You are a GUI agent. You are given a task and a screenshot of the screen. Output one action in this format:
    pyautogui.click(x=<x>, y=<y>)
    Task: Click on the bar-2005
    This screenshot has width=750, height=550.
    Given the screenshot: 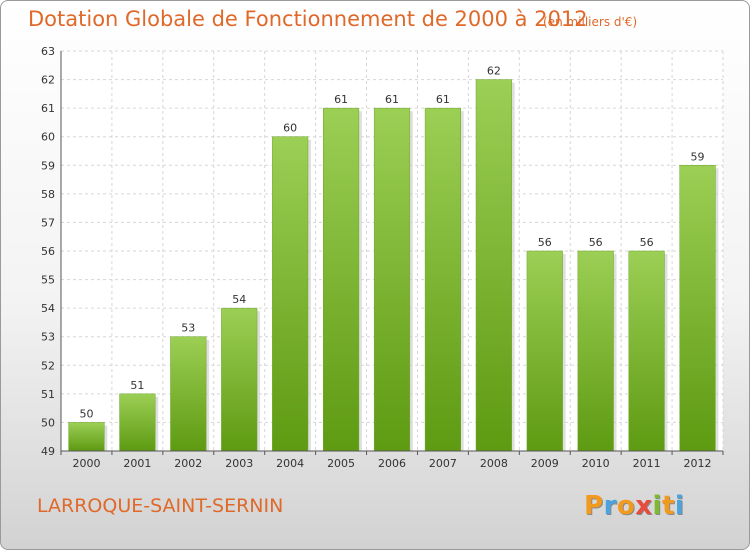 What is the action you would take?
    pyautogui.click(x=341, y=279)
    